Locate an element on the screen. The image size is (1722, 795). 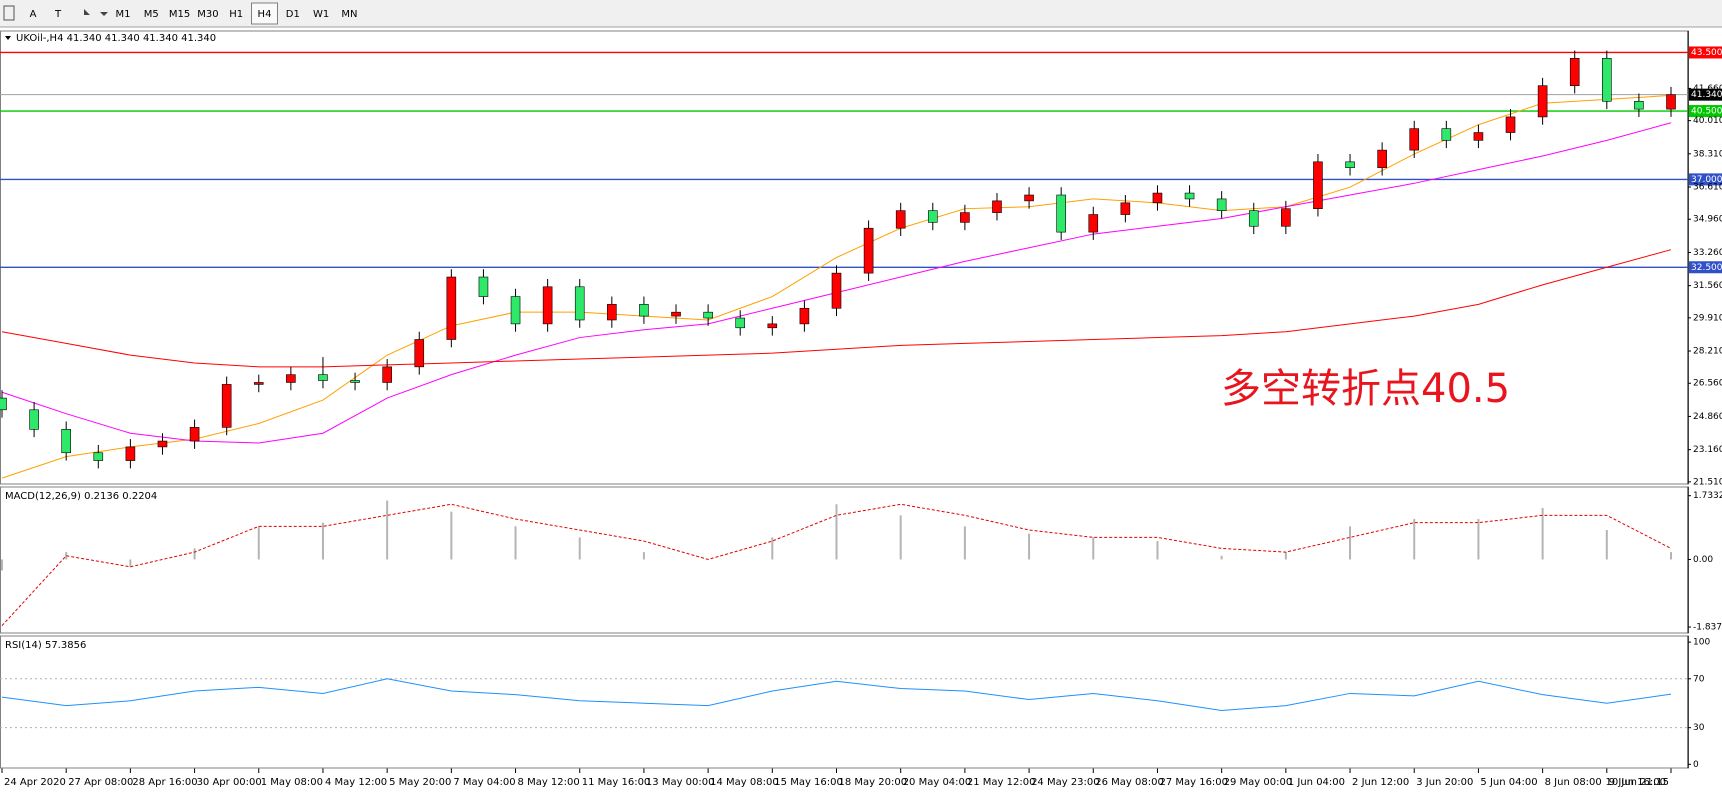
y-tick-label: 41.660 is located at coordinates (1707, 89).